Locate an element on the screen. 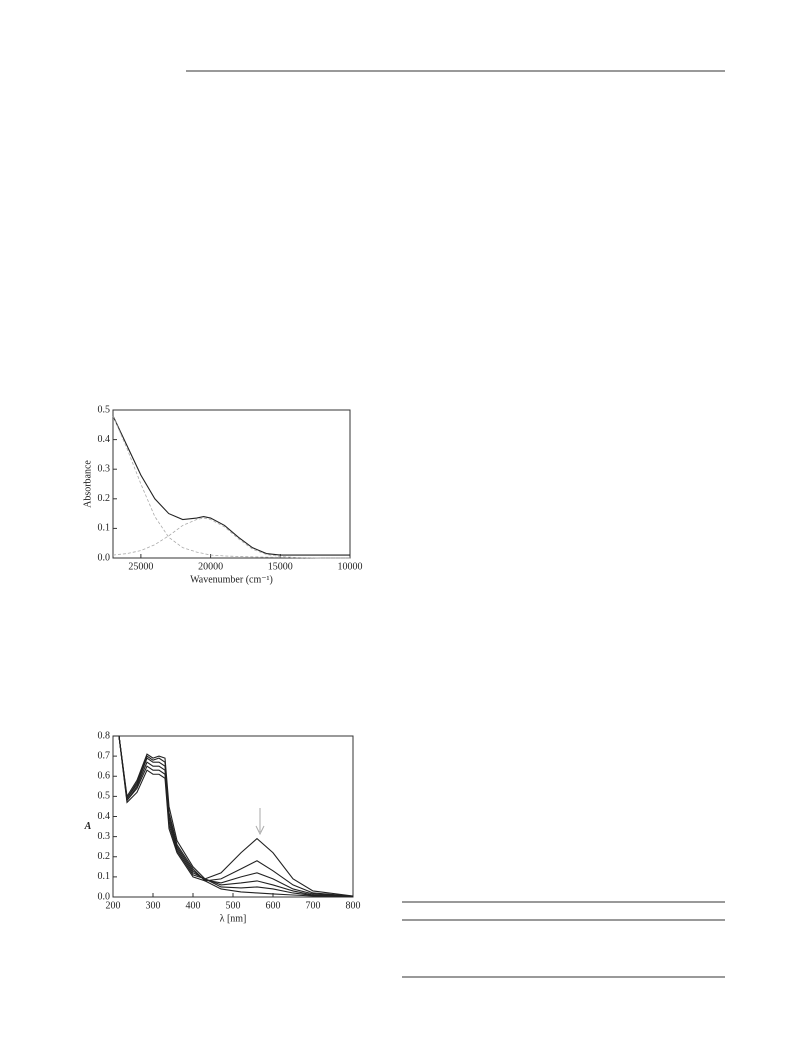 The height and width of the screenshot is (1059, 793). y-axis-label: A is located at coordinates (88, 826).